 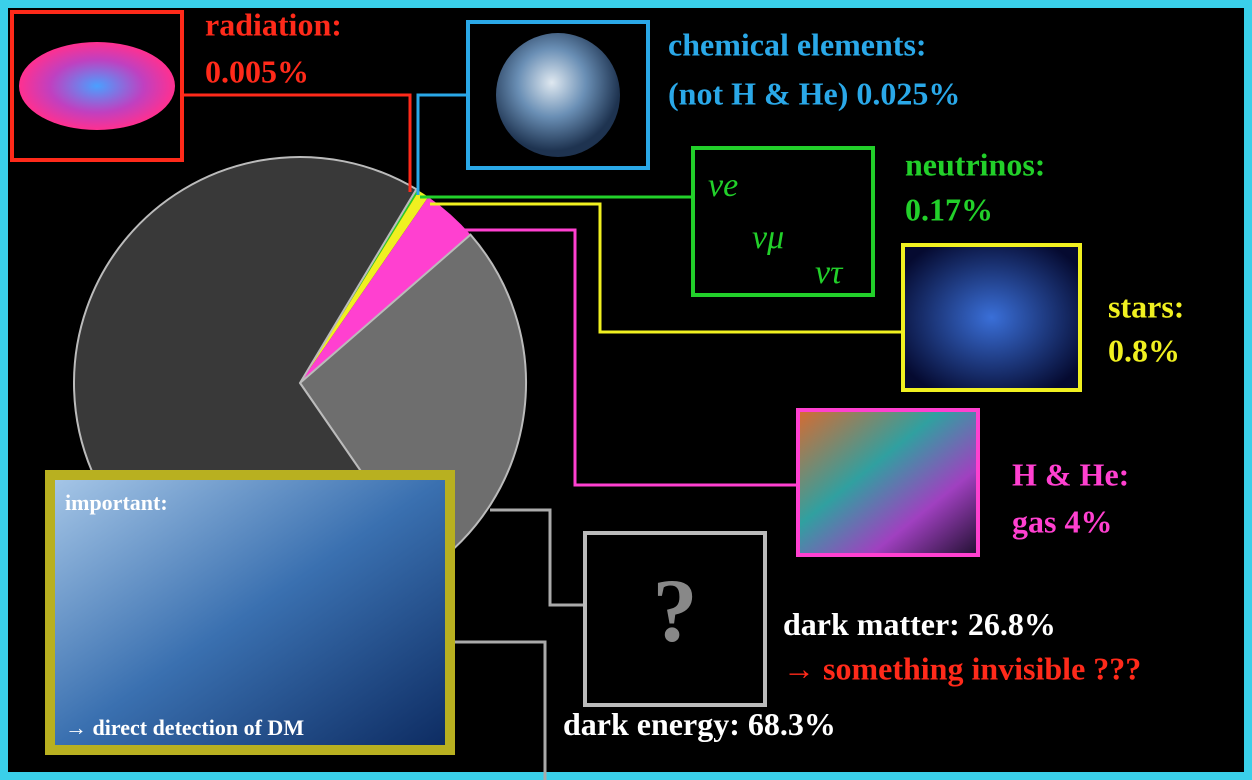 What do you see at coordinates (184, 727) in the screenshot?
I see `annotation: → direct detection of DM` at bounding box center [184, 727].